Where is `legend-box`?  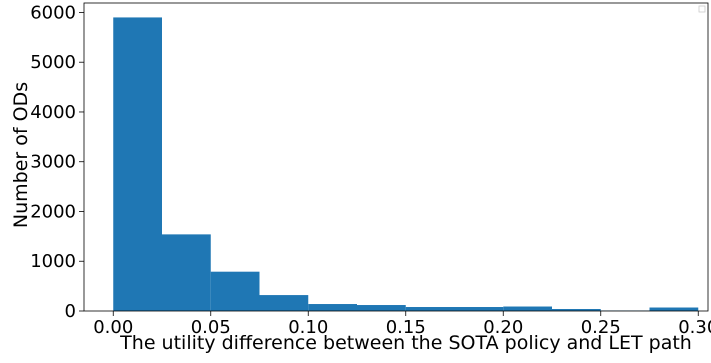
legend-box is located at coordinates (702, 9).